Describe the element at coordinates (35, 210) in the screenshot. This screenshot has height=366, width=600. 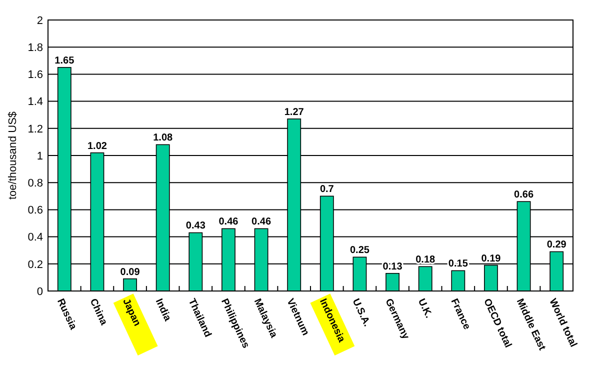
I see `y-tick-label: 0.6` at that location.